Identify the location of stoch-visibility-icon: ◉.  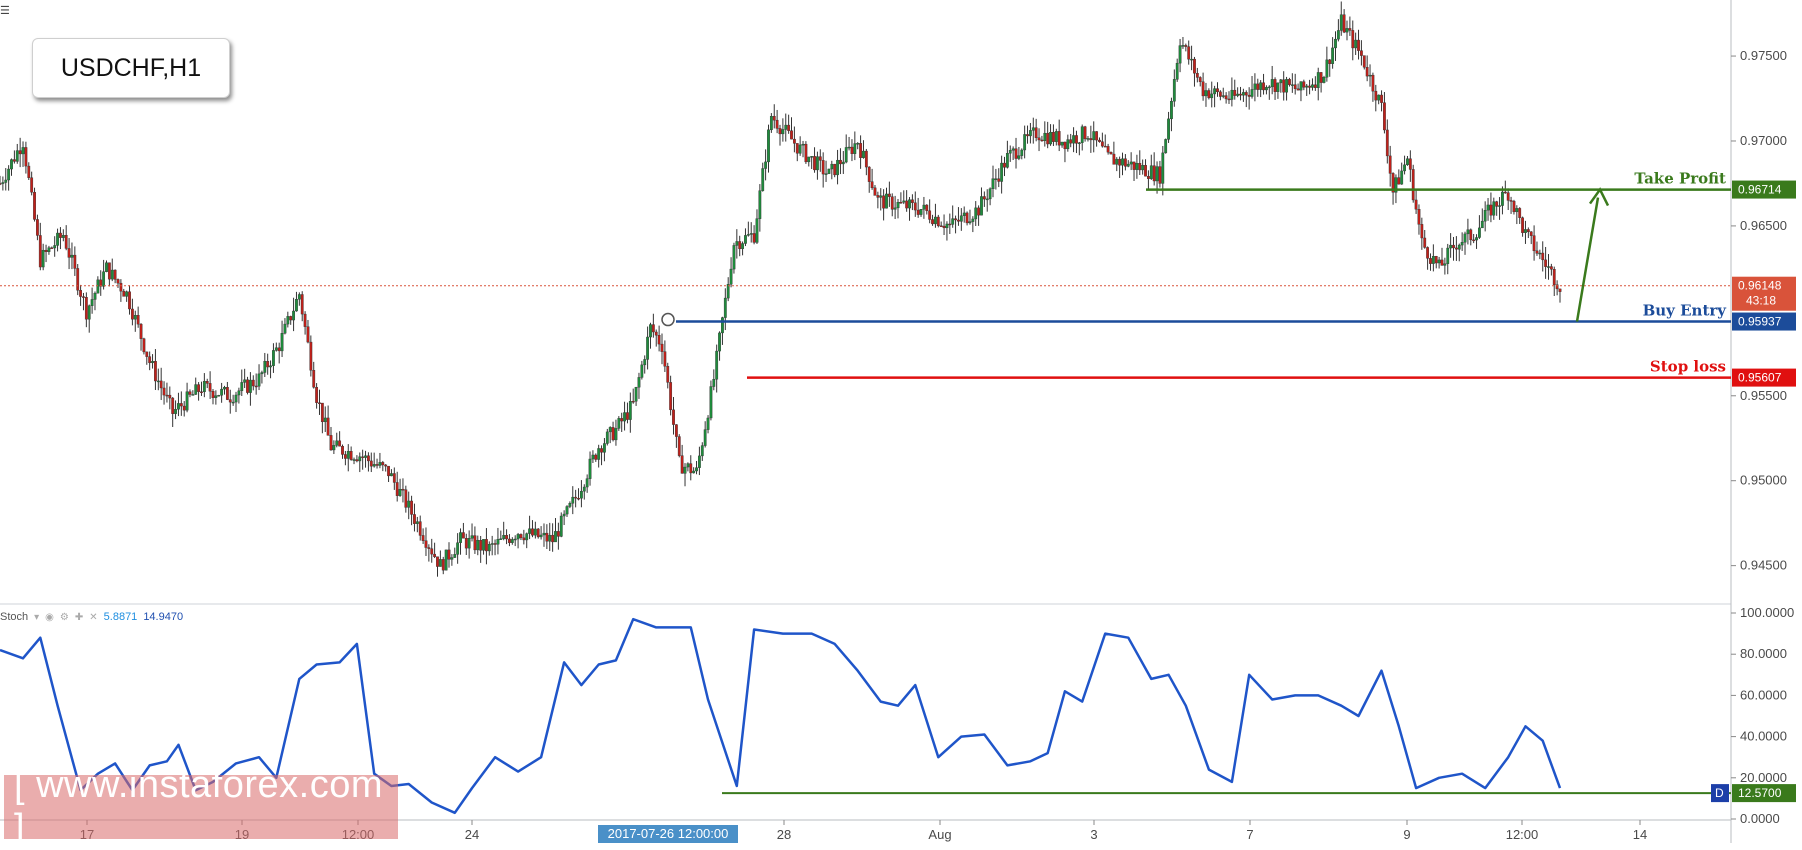
(49, 617).